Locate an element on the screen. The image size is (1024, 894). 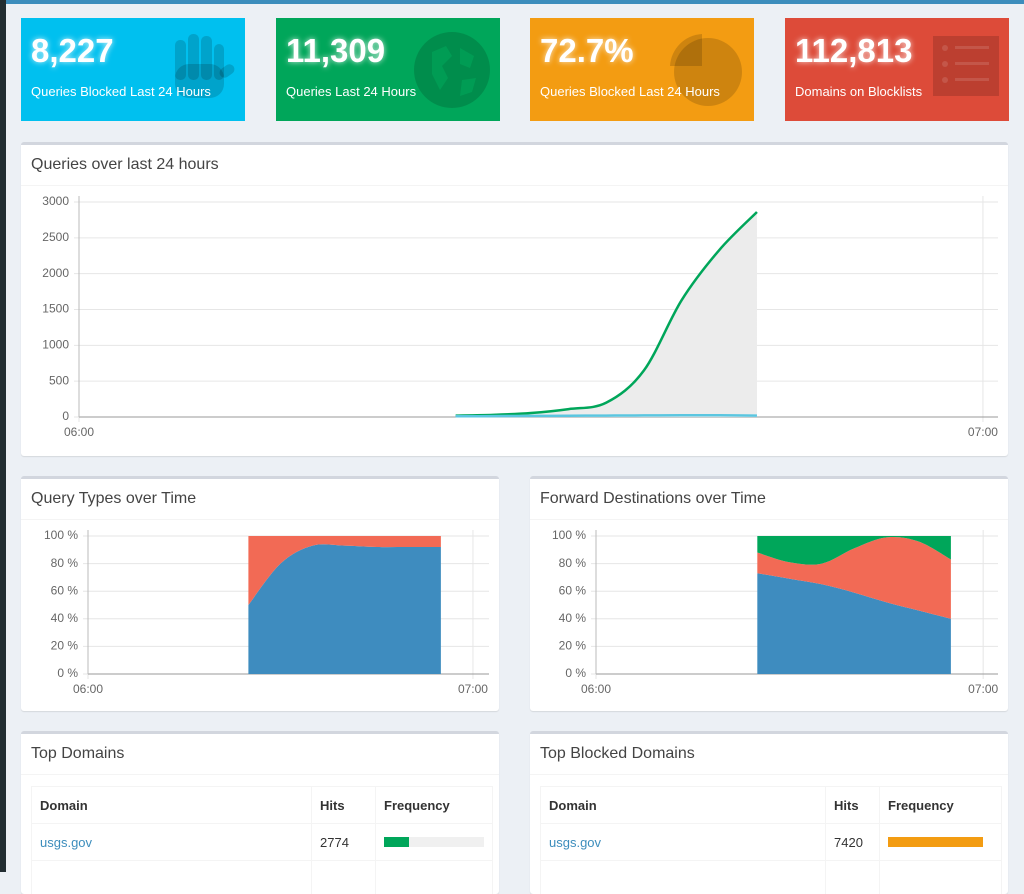
sidebar-edge is located at coordinates (3, 436).